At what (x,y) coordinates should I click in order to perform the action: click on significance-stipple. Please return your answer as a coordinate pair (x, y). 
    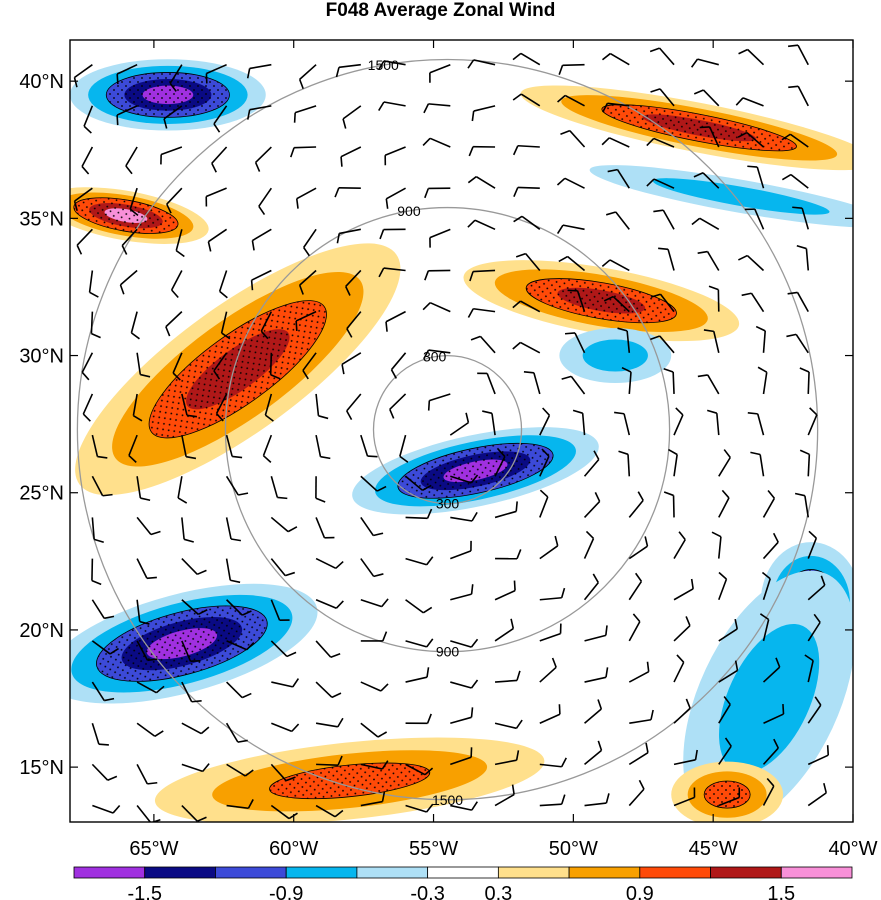
    Looking at the image, I should click on (699, 128).